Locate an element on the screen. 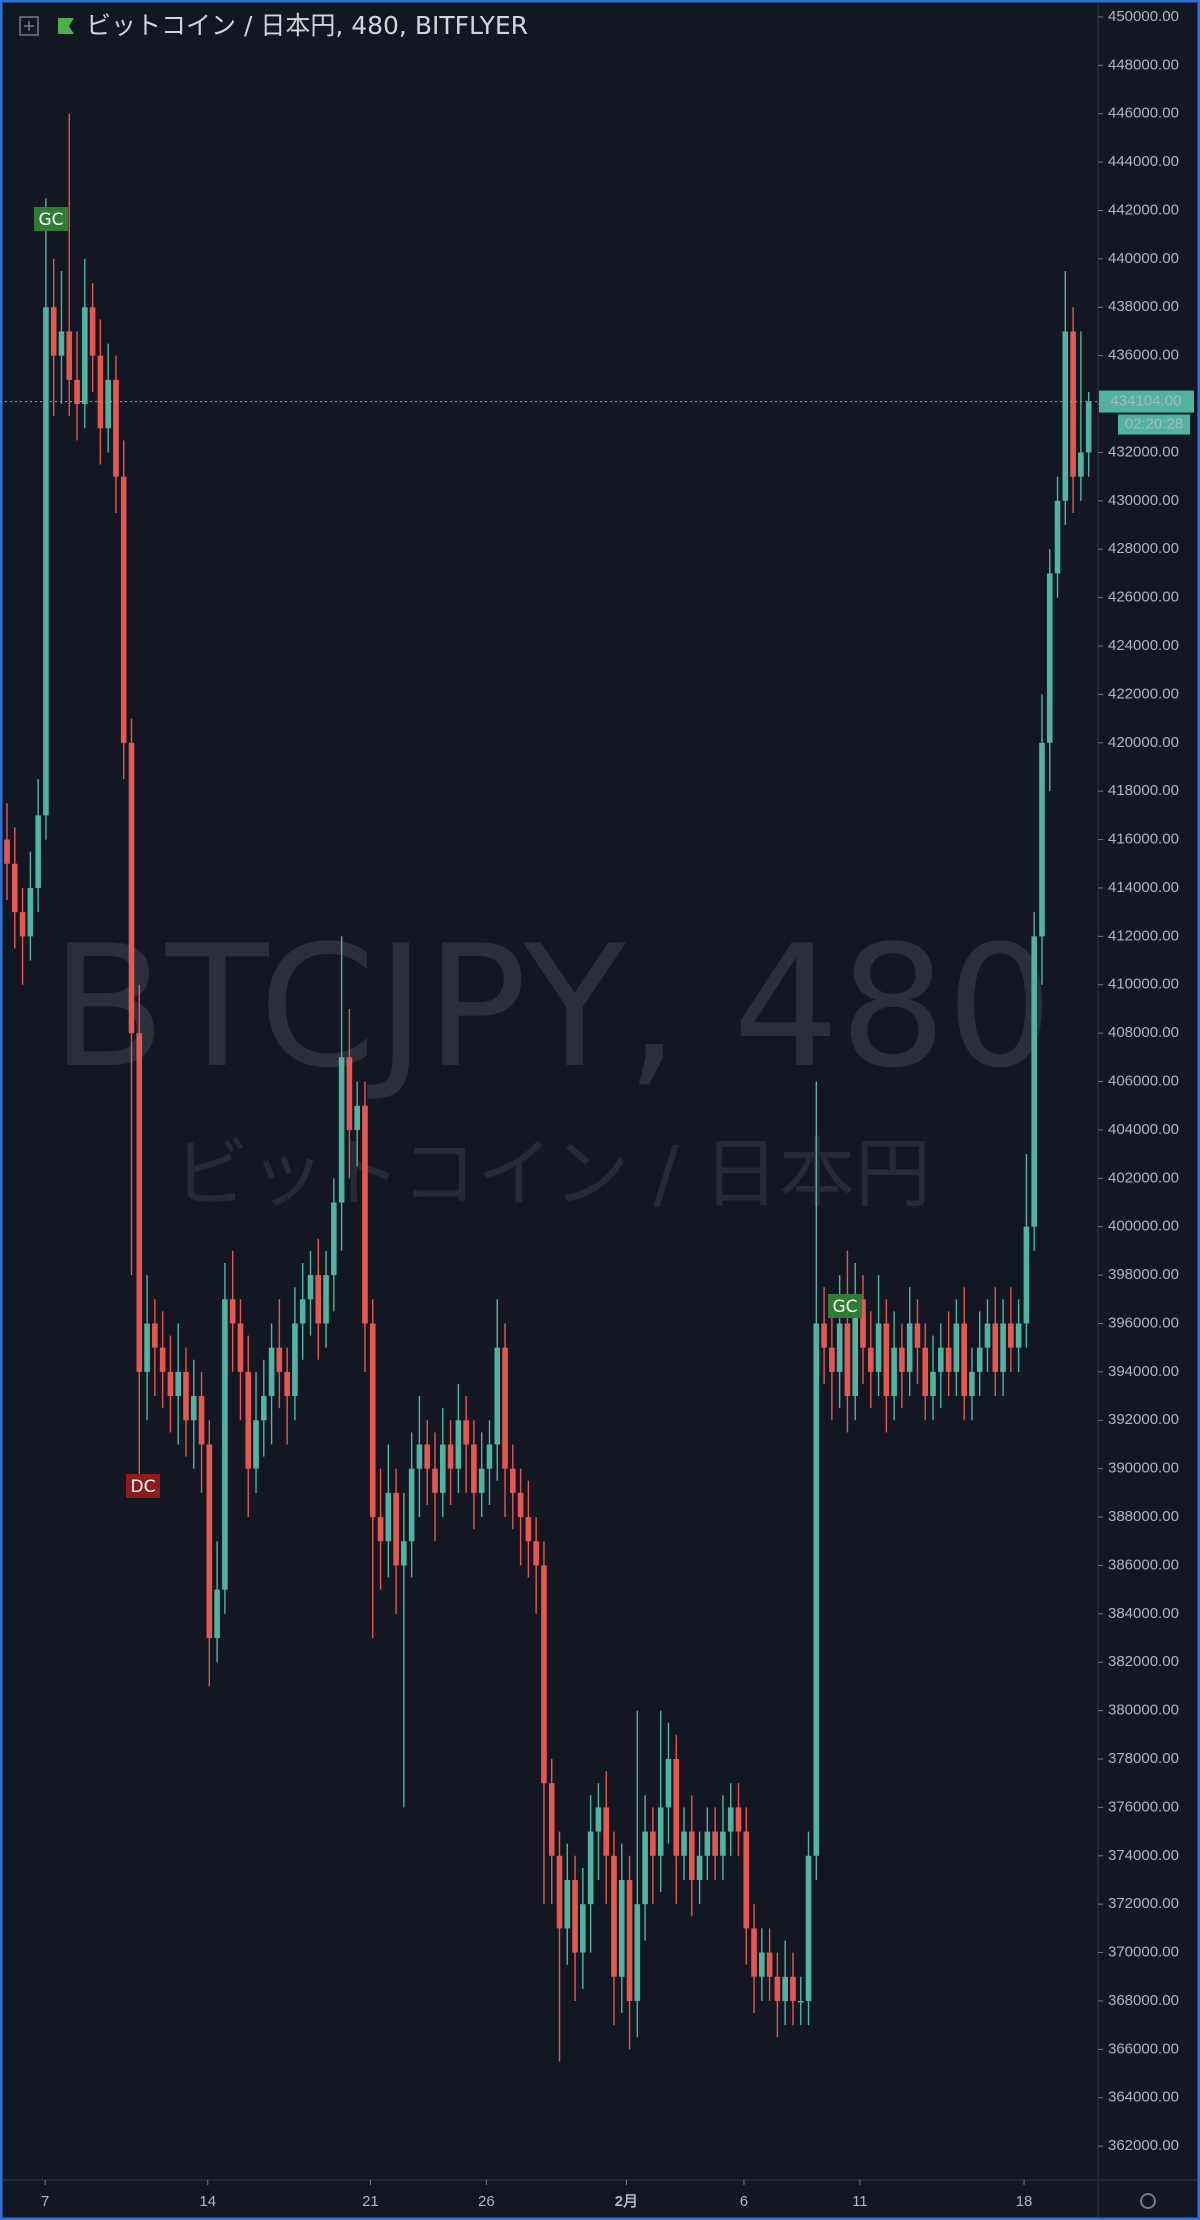 Image resolution: width=1200 pixels, height=2220 pixels. settings-icon is located at coordinates (1148, 2201).